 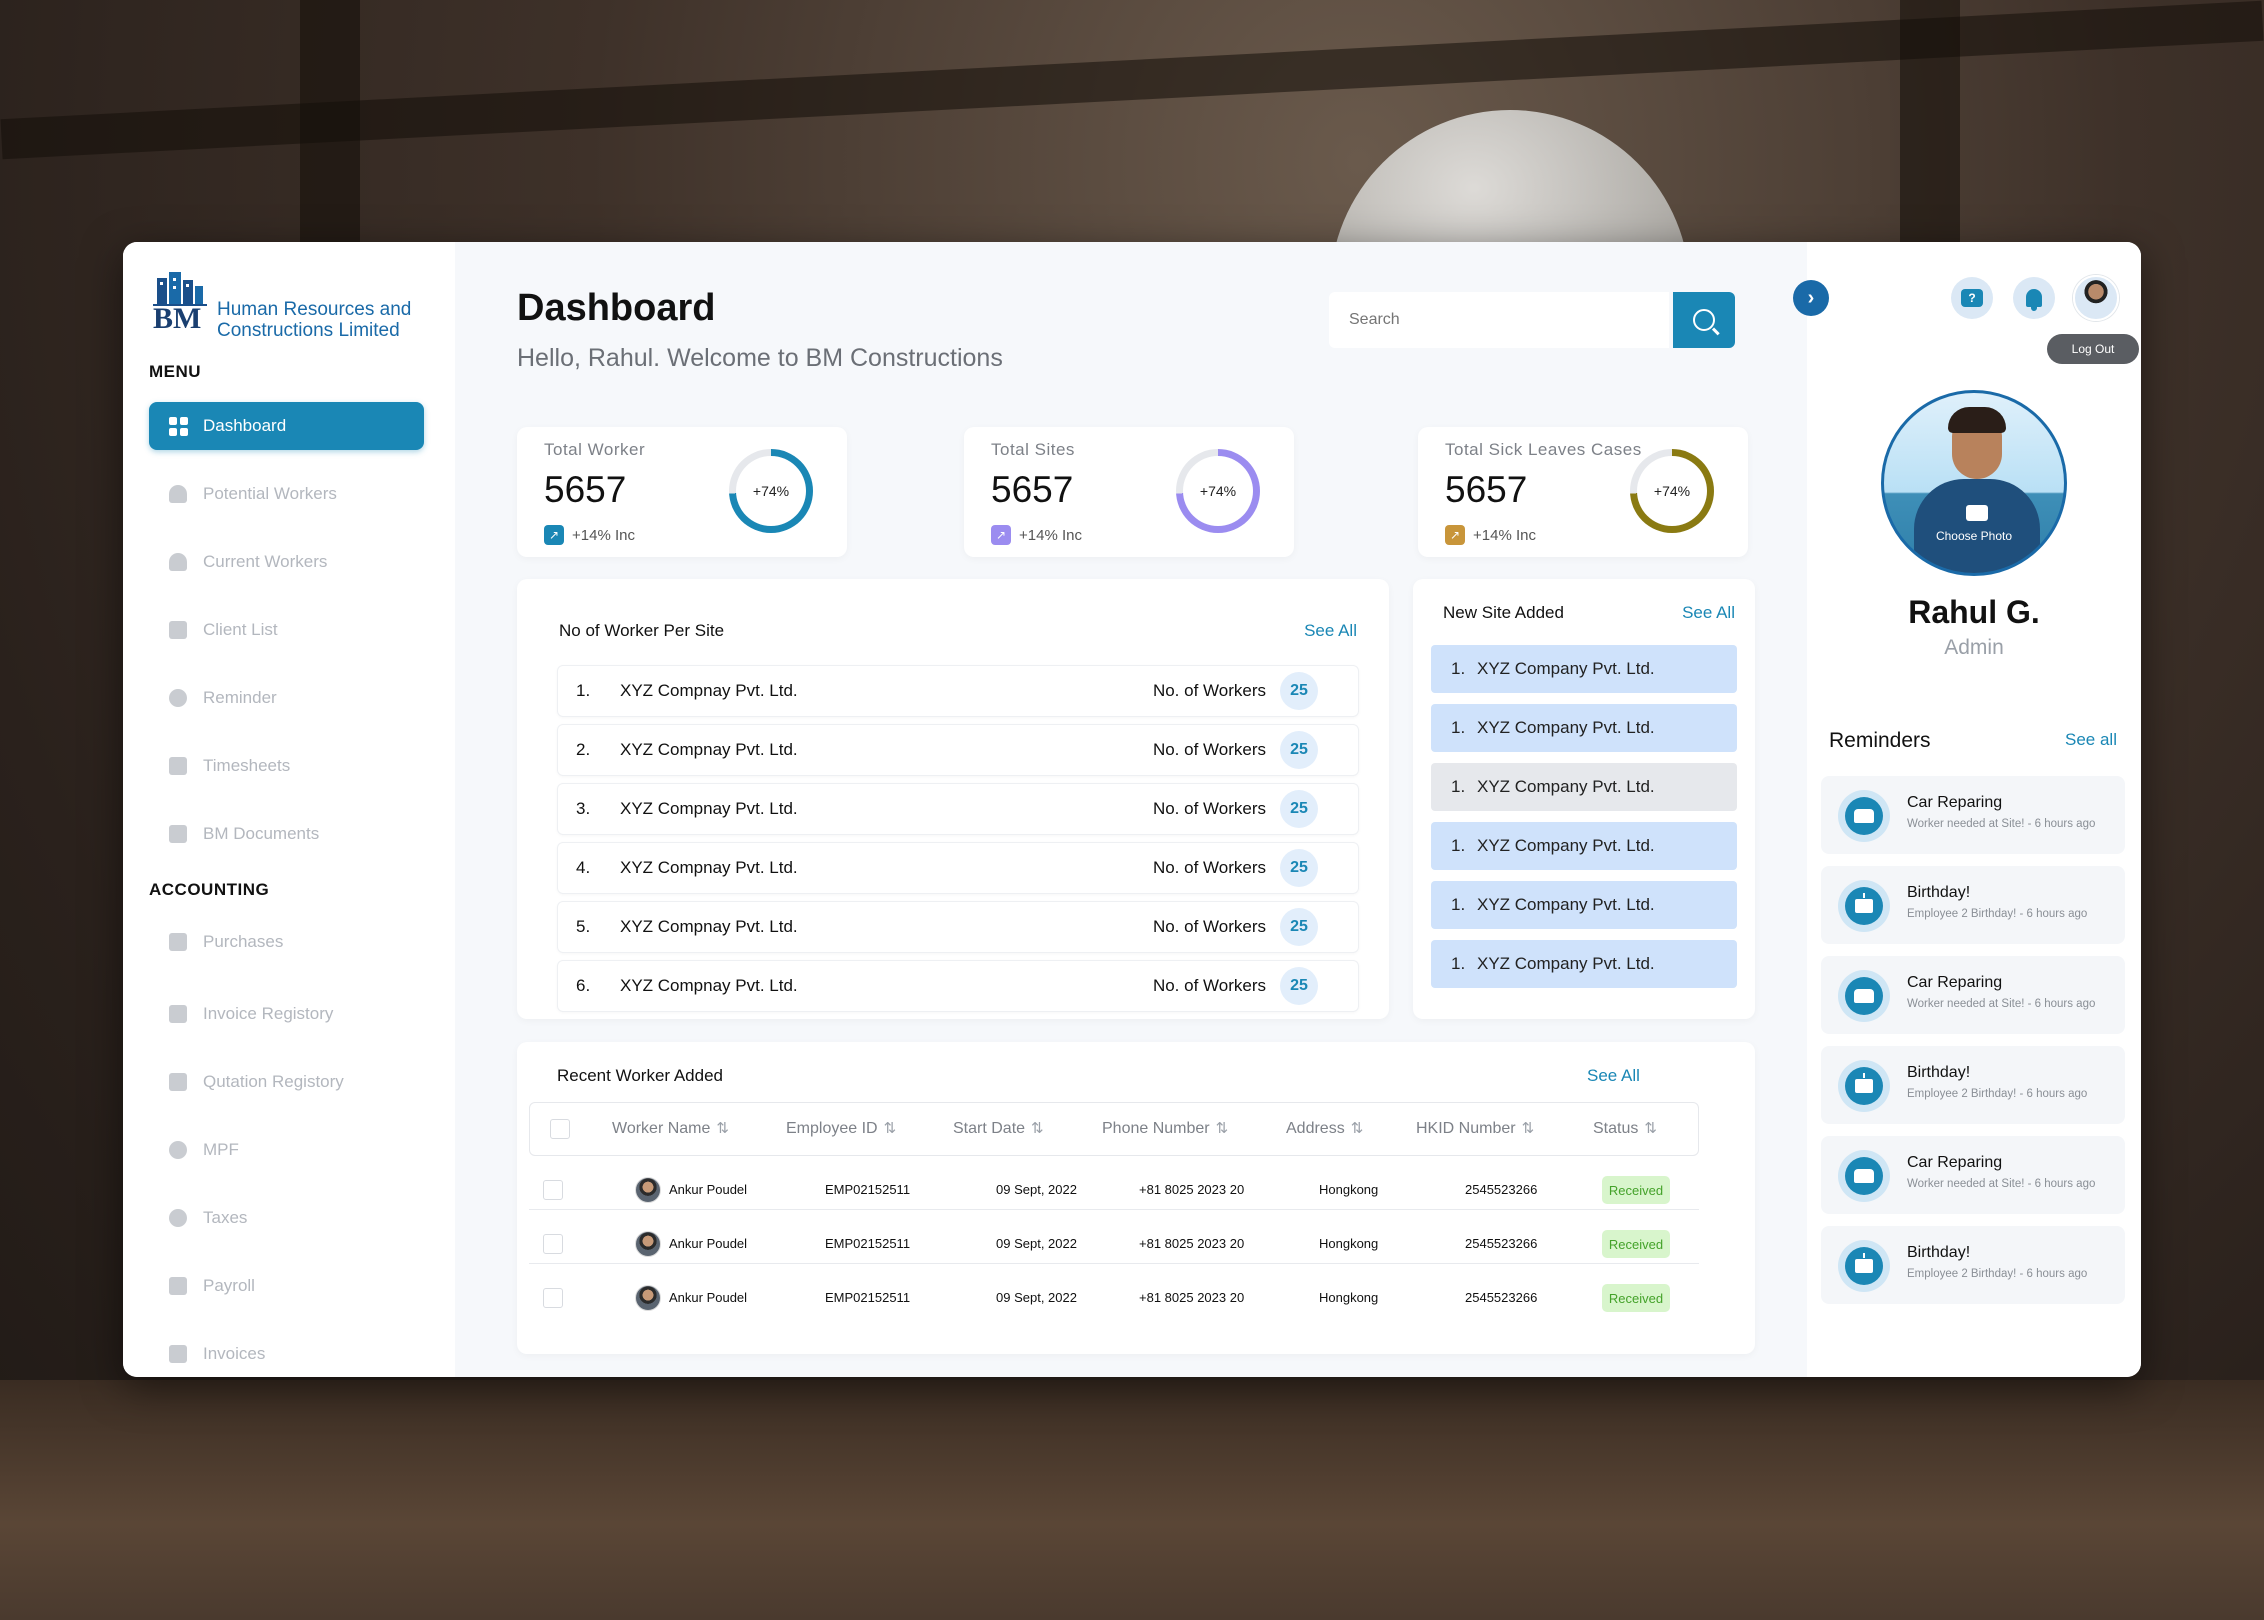 I want to click on site-row: 4. XYZ Compnay Pvt. Ltd. No. of Workers 25, so click(x=958, y=868).